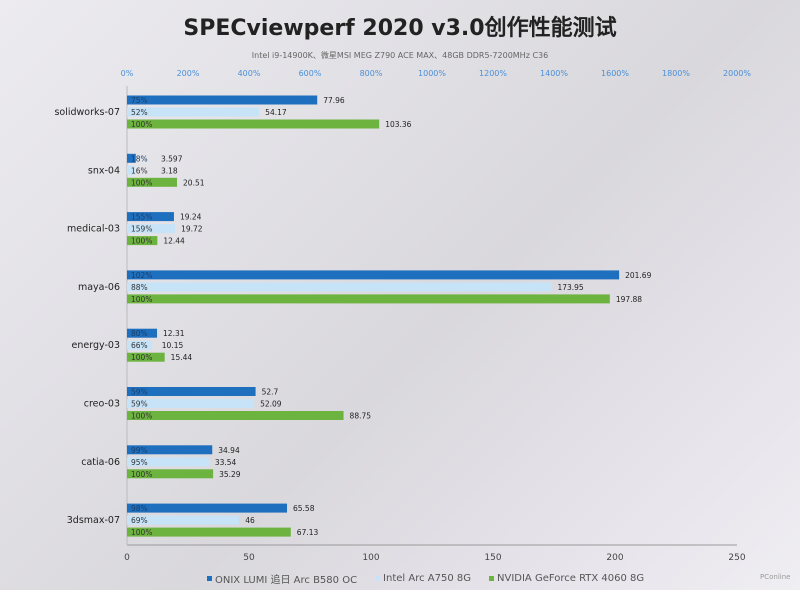 Image resolution: width=800 pixels, height=590 pixels. Describe the element at coordinates (139, 520) in the screenshot. I see `bar-percent-label: 69%` at that location.